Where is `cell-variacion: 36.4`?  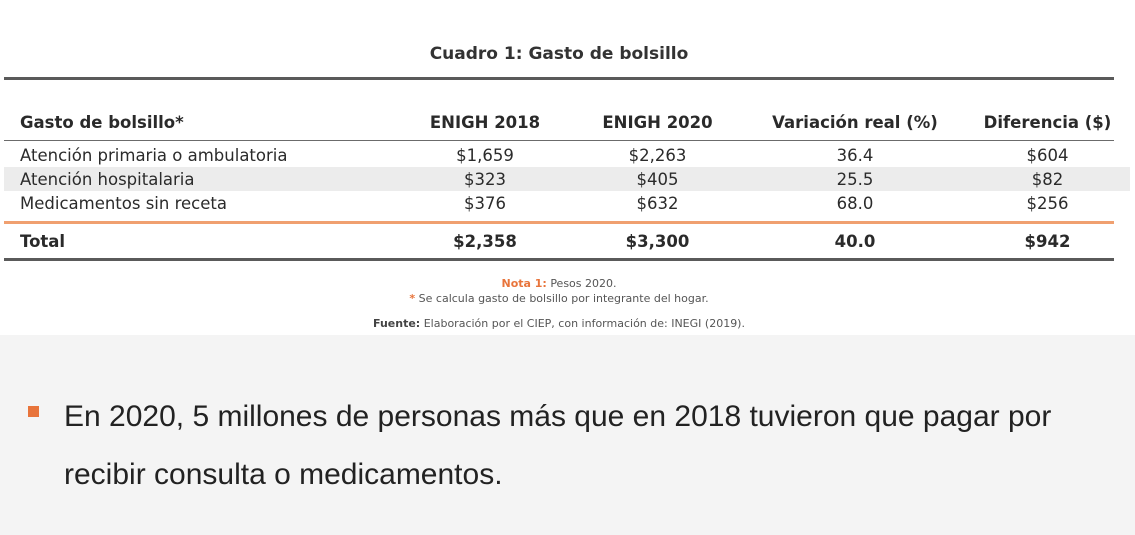
cell-variacion: 36.4 is located at coordinates (855, 155).